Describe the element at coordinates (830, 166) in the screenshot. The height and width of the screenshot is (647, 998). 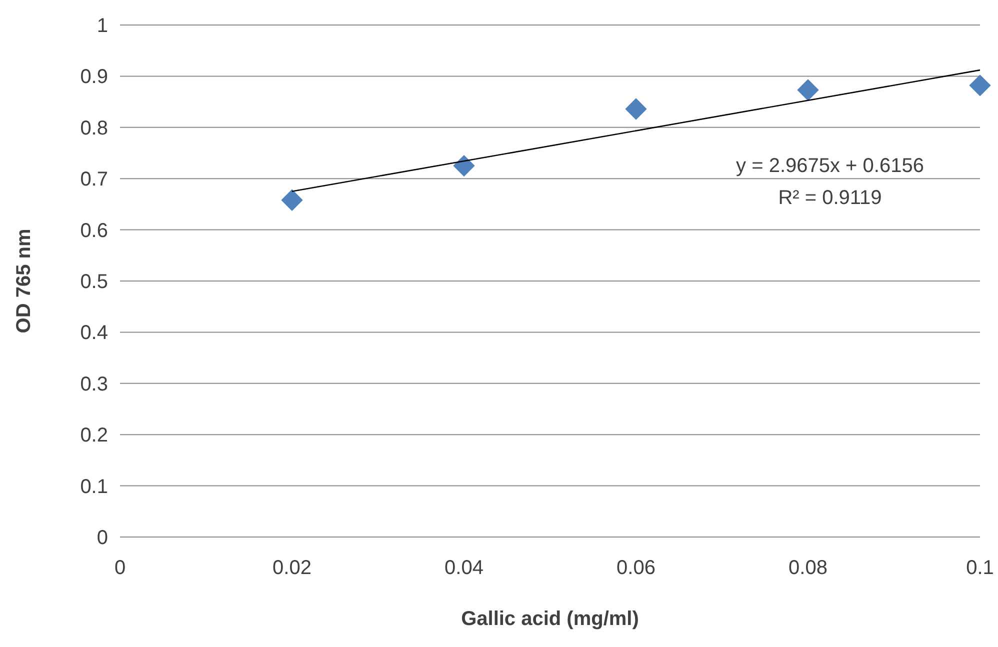
I see `annotation: y = 2.9675x + 0.6156` at that location.